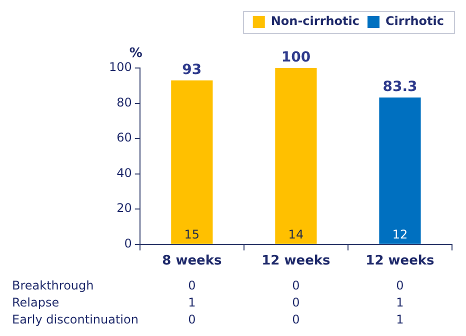 This screenshot has height=336, width=466. What do you see at coordinates (128, 243) in the screenshot?
I see `y-tick-label: 0` at bounding box center [128, 243].